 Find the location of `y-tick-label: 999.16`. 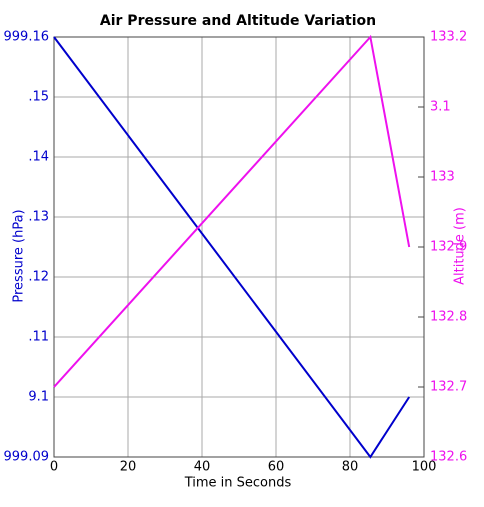

y-tick-label: 999.16 is located at coordinates (27, 37).